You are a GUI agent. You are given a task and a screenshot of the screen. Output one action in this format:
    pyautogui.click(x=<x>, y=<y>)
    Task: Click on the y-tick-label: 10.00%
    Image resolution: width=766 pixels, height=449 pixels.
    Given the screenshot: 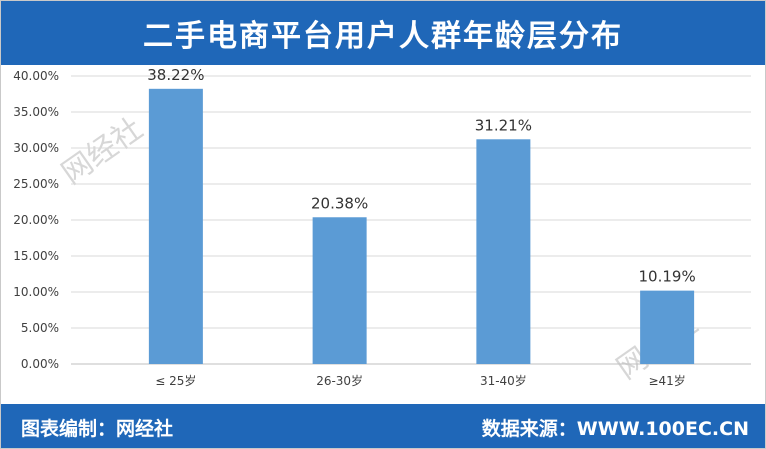 What is the action you would take?
    pyautogui.click(x=36, y=292)
    